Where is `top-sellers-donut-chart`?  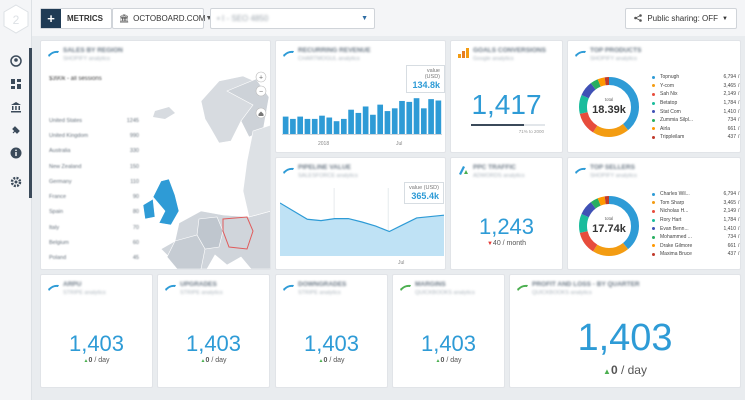
top-sellers-donut-chart is located at coordinates (609, 226).